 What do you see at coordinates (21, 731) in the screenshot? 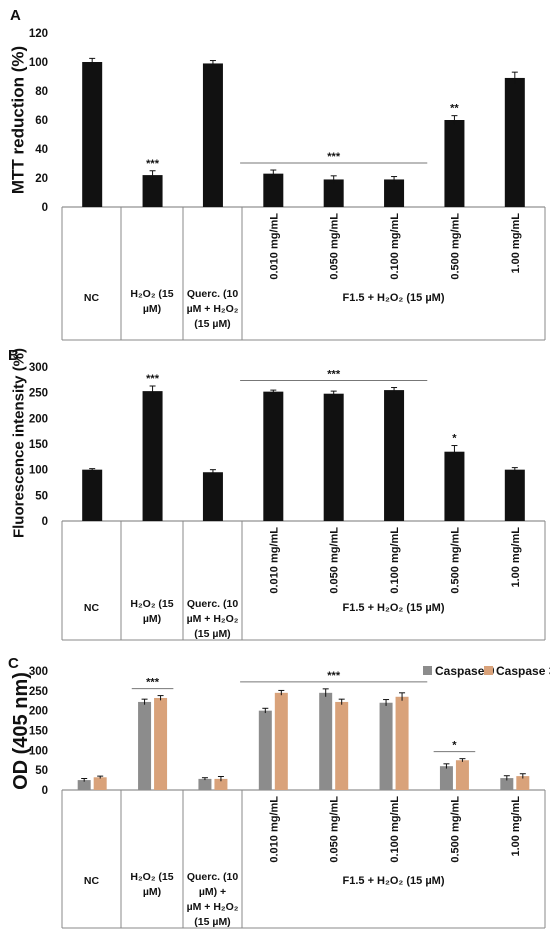
I see `y-axis-title: OD (405 nm)` at bounding box center [21, 731].